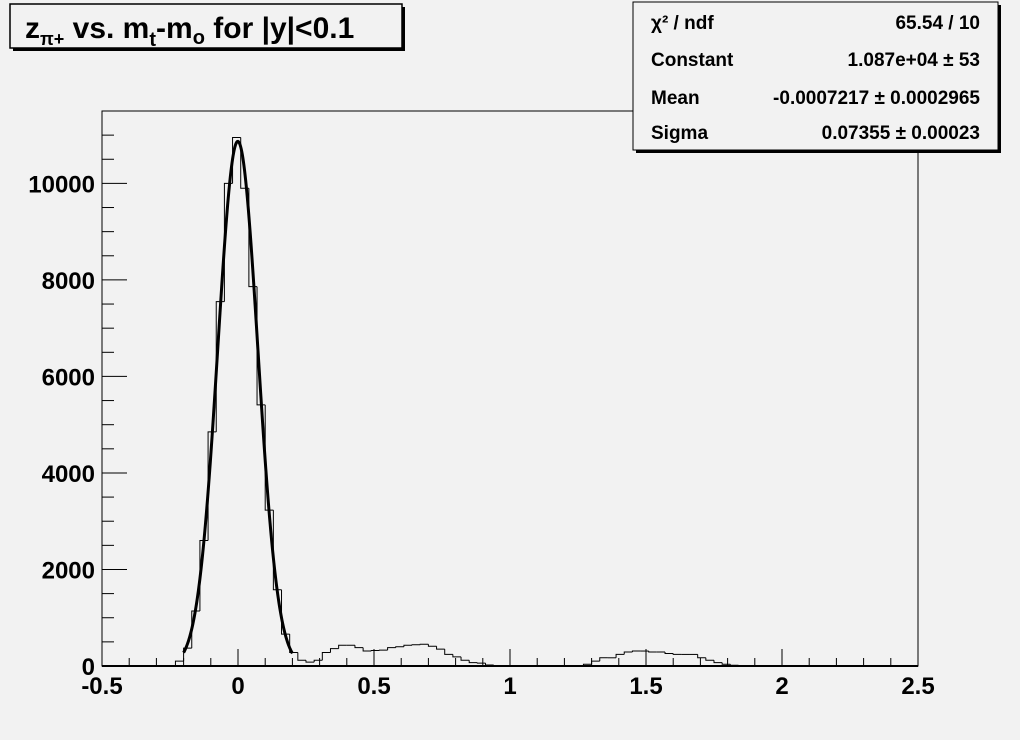 The image size is (1020, 740). Describe the element at coordinates (88, 667) in the screenshot. I see `y-tick-label: 0` at that location.